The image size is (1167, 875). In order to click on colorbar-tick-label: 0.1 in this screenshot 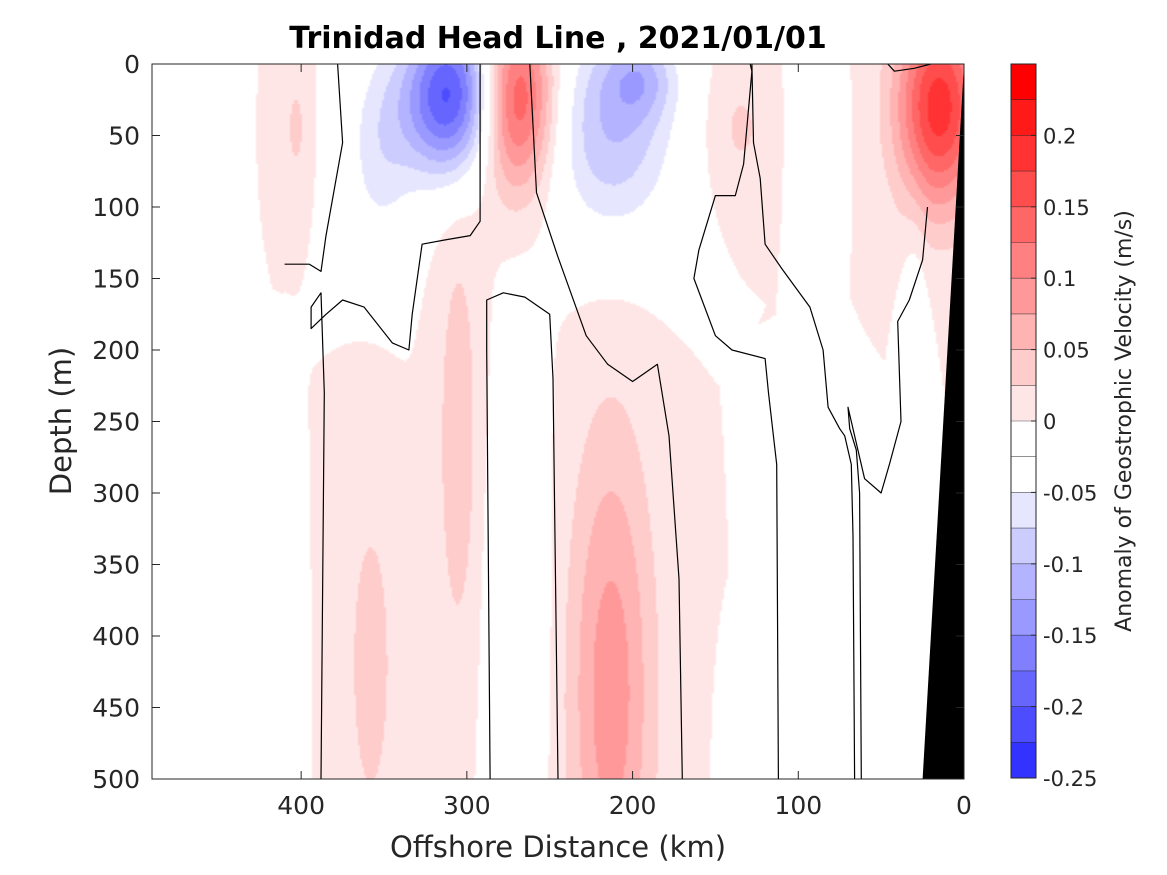, I will do `click(1059, 279)`.